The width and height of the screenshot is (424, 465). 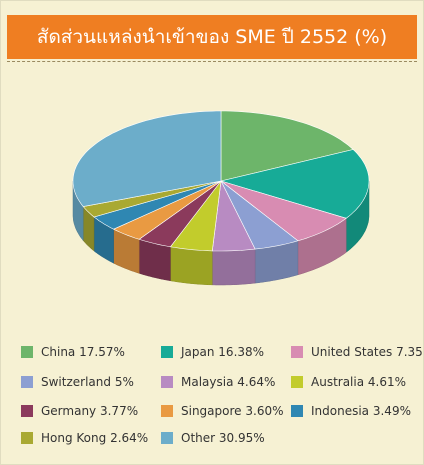 I want to click on legend-value: 7.35%, so click(x=409, y=352).